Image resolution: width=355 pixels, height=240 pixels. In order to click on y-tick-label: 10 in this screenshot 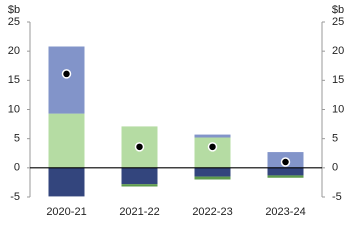, I will do `click(14, 109)`.